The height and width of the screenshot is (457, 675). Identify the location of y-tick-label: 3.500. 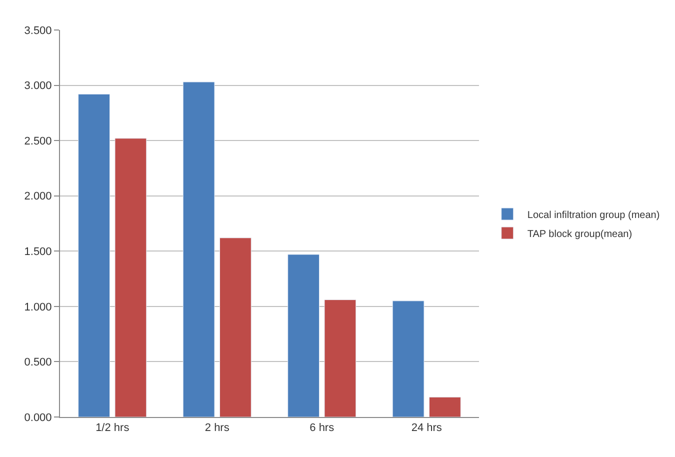
(38, 30).